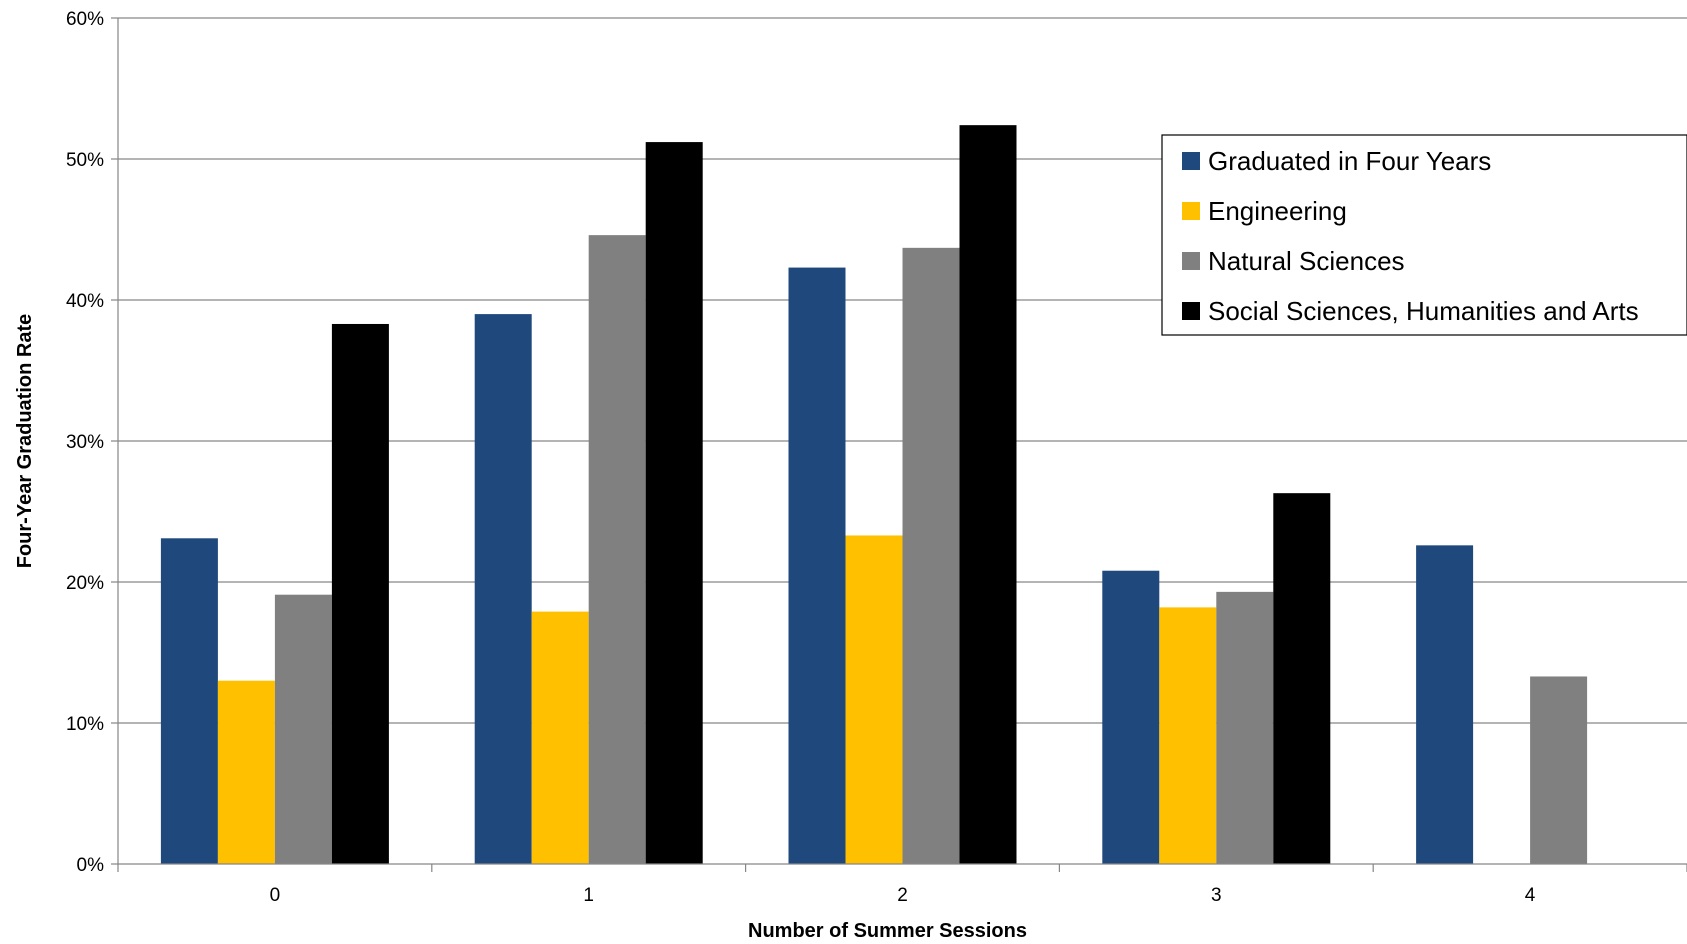 The height and width of the screenshot is (944, 1687). Describe the element at coordinates (1216, 895) in the screenshot. I see `x-tick-label: 3` at that location.